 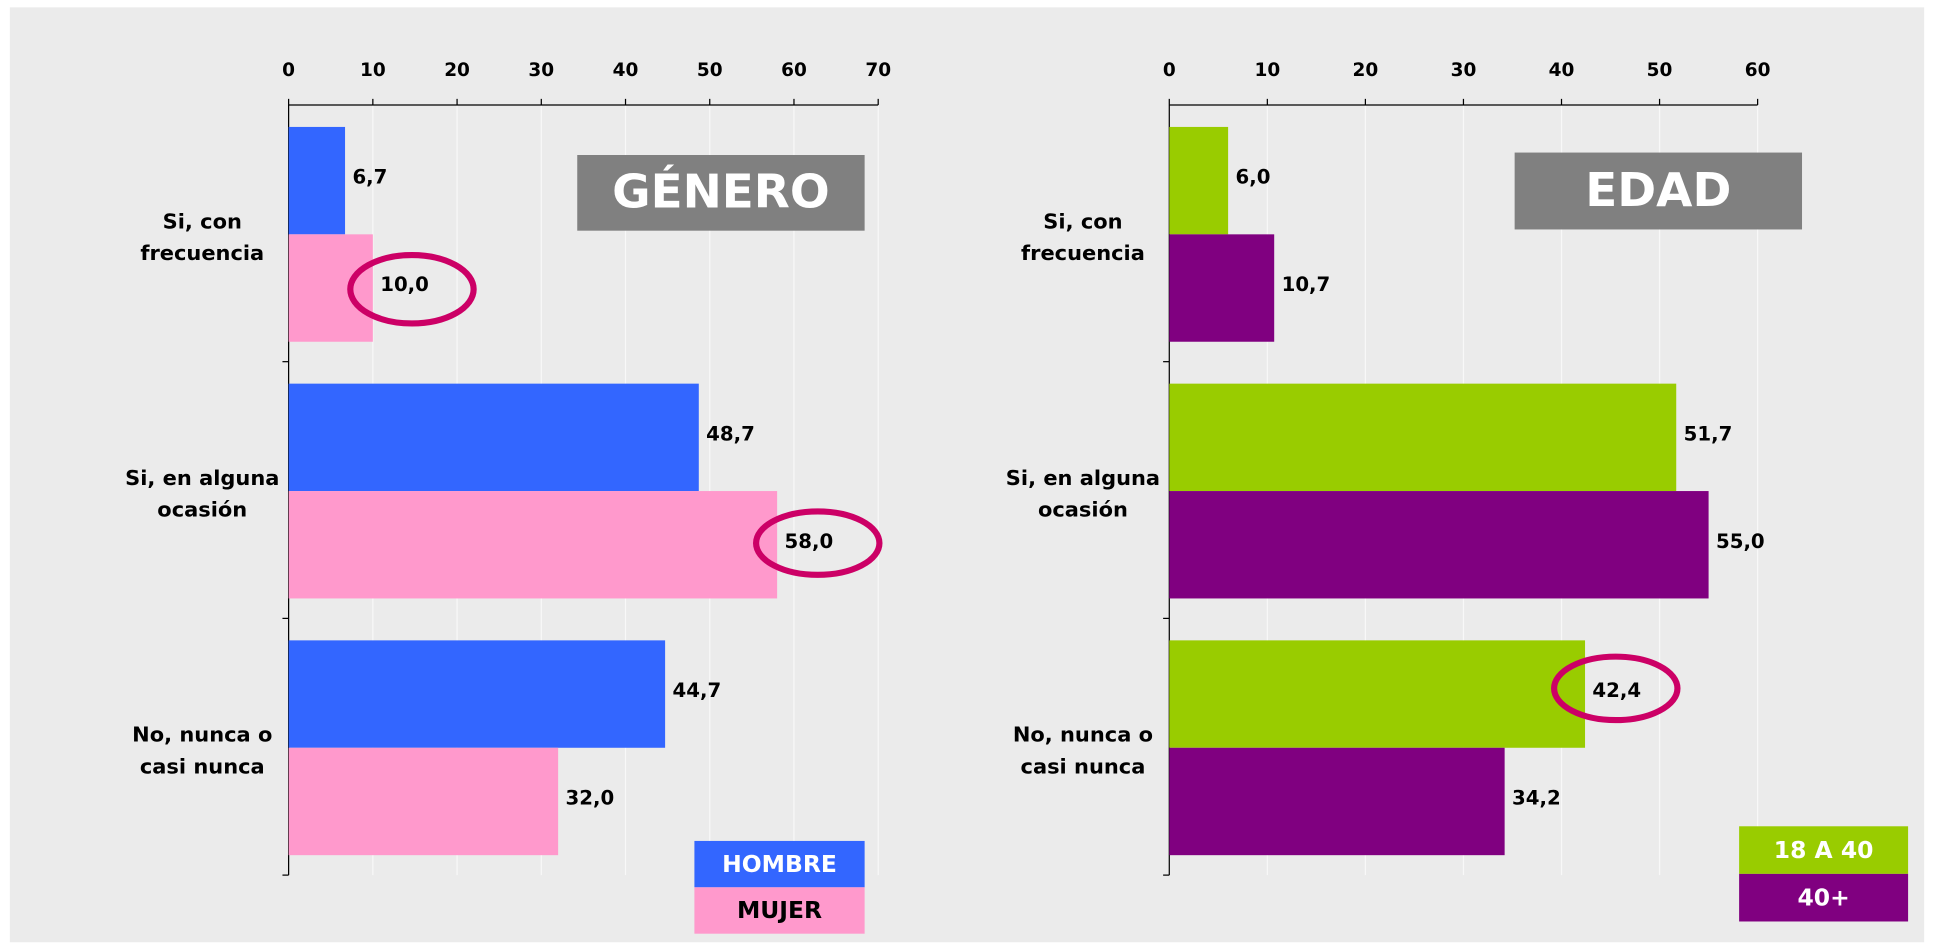 I want to click on legend-label: MUJER, so click(x=779, y=910).